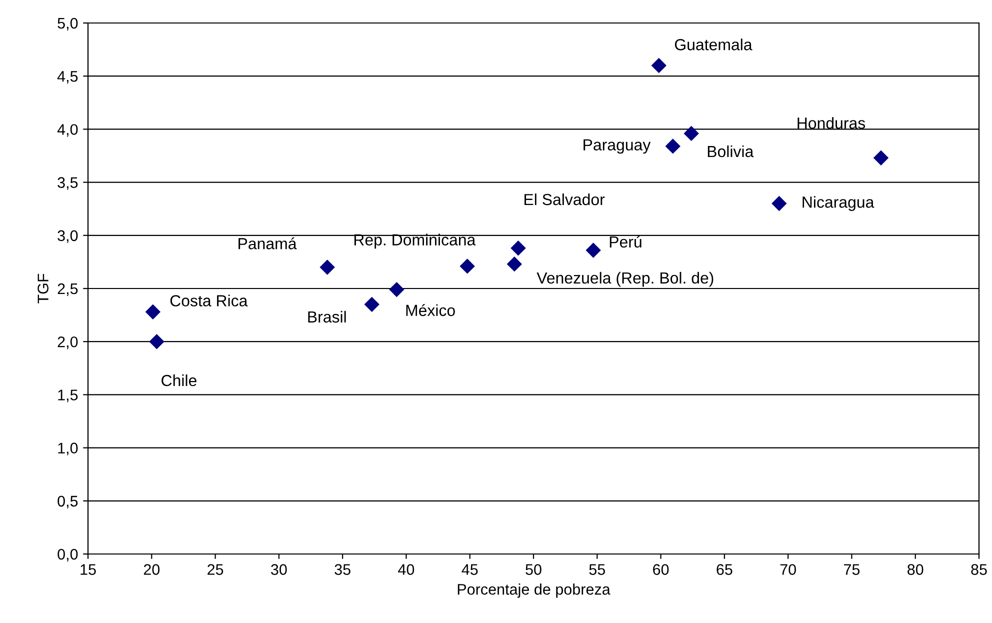 This screenshot has width=992, height=623. Describe the element at coordinates (832, 123) in the screenshot. I see `annotation: Honduras` at that location.